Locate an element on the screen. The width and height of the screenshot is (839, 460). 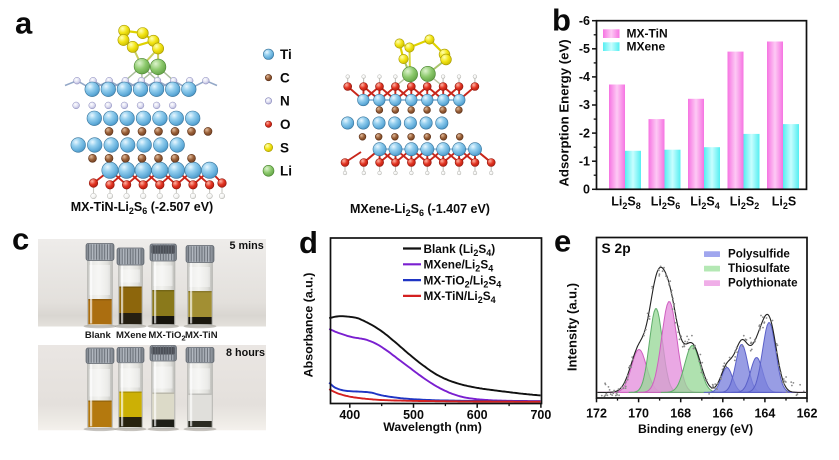
svg-text: 162 is located at coordinates (807, 413).